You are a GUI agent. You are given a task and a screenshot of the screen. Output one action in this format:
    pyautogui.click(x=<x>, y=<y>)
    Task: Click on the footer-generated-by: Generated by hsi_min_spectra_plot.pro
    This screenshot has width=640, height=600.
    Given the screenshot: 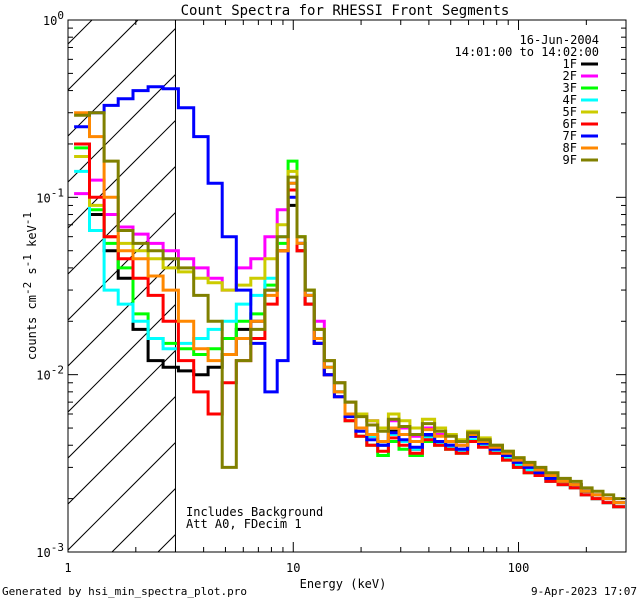 What is the action you would take?
    pyautogui.click(x=124, y=591)
    